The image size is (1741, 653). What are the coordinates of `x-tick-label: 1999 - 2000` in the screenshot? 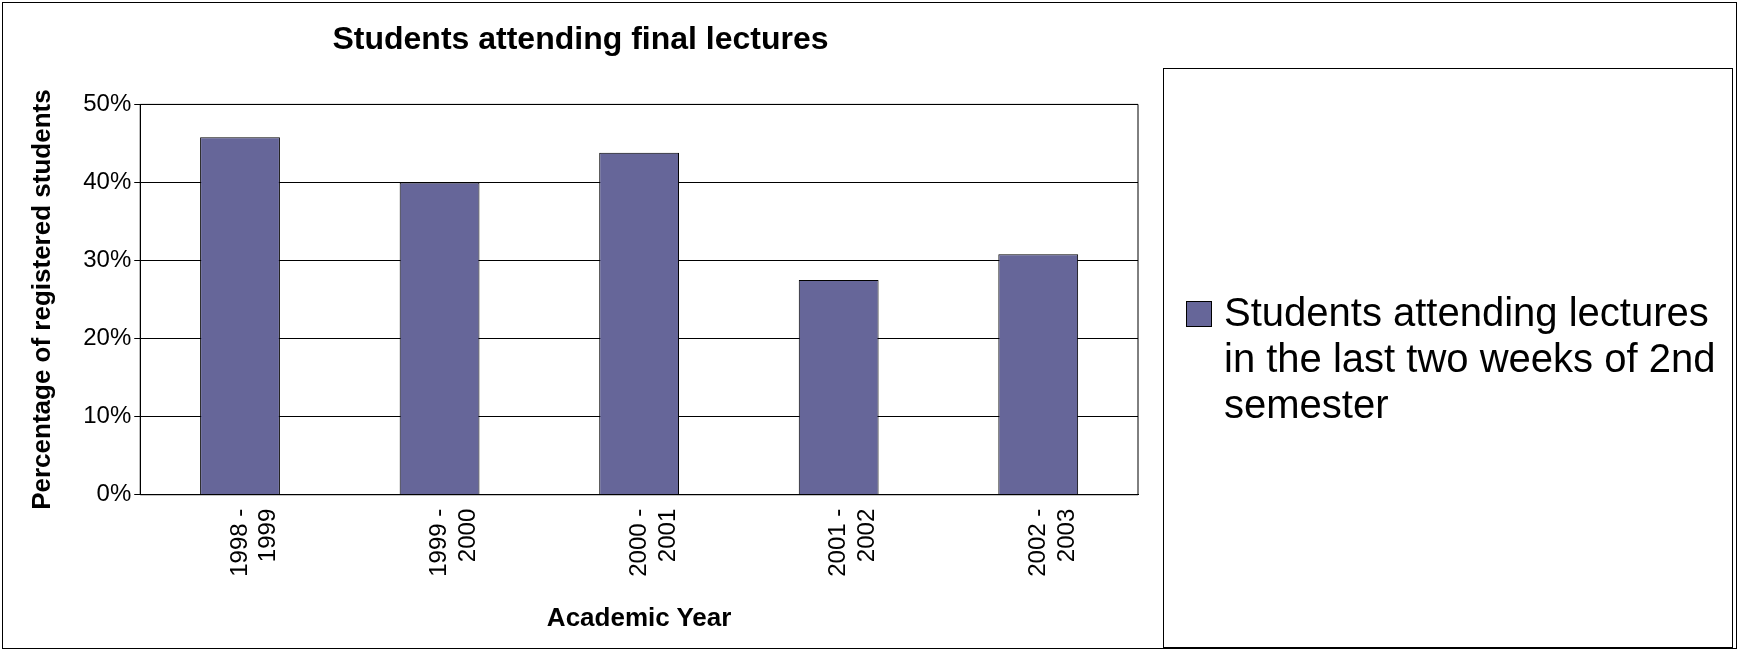 It's located at (452, 542).